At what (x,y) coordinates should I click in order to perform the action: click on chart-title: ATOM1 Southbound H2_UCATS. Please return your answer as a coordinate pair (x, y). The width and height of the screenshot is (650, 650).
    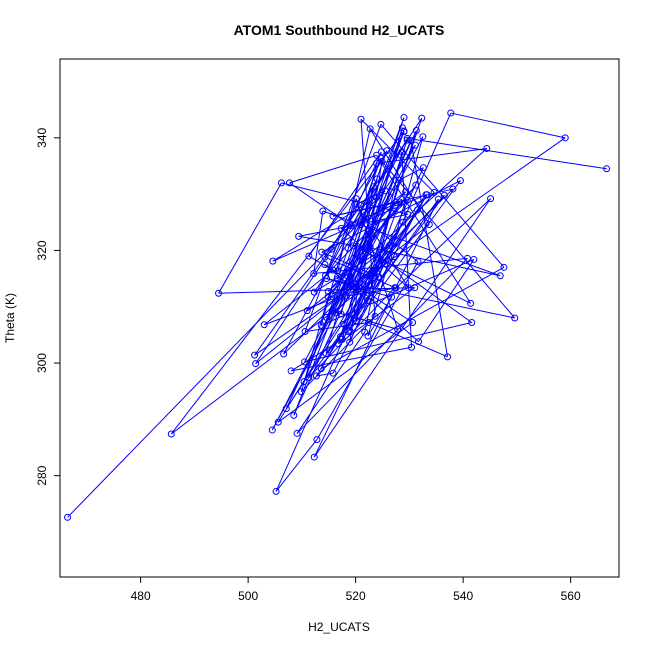
    Looking at the image, I should click on (339, 30).